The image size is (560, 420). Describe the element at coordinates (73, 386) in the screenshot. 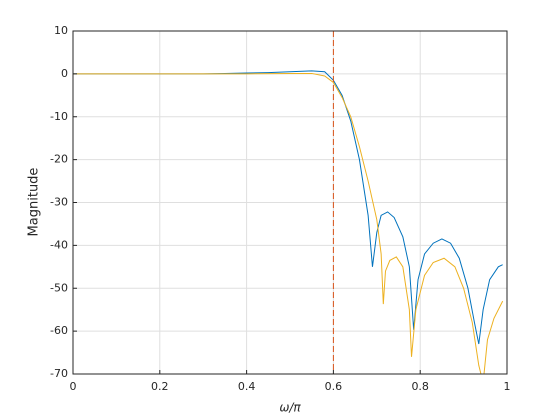

I see `x-tick-label: 0` at that location.